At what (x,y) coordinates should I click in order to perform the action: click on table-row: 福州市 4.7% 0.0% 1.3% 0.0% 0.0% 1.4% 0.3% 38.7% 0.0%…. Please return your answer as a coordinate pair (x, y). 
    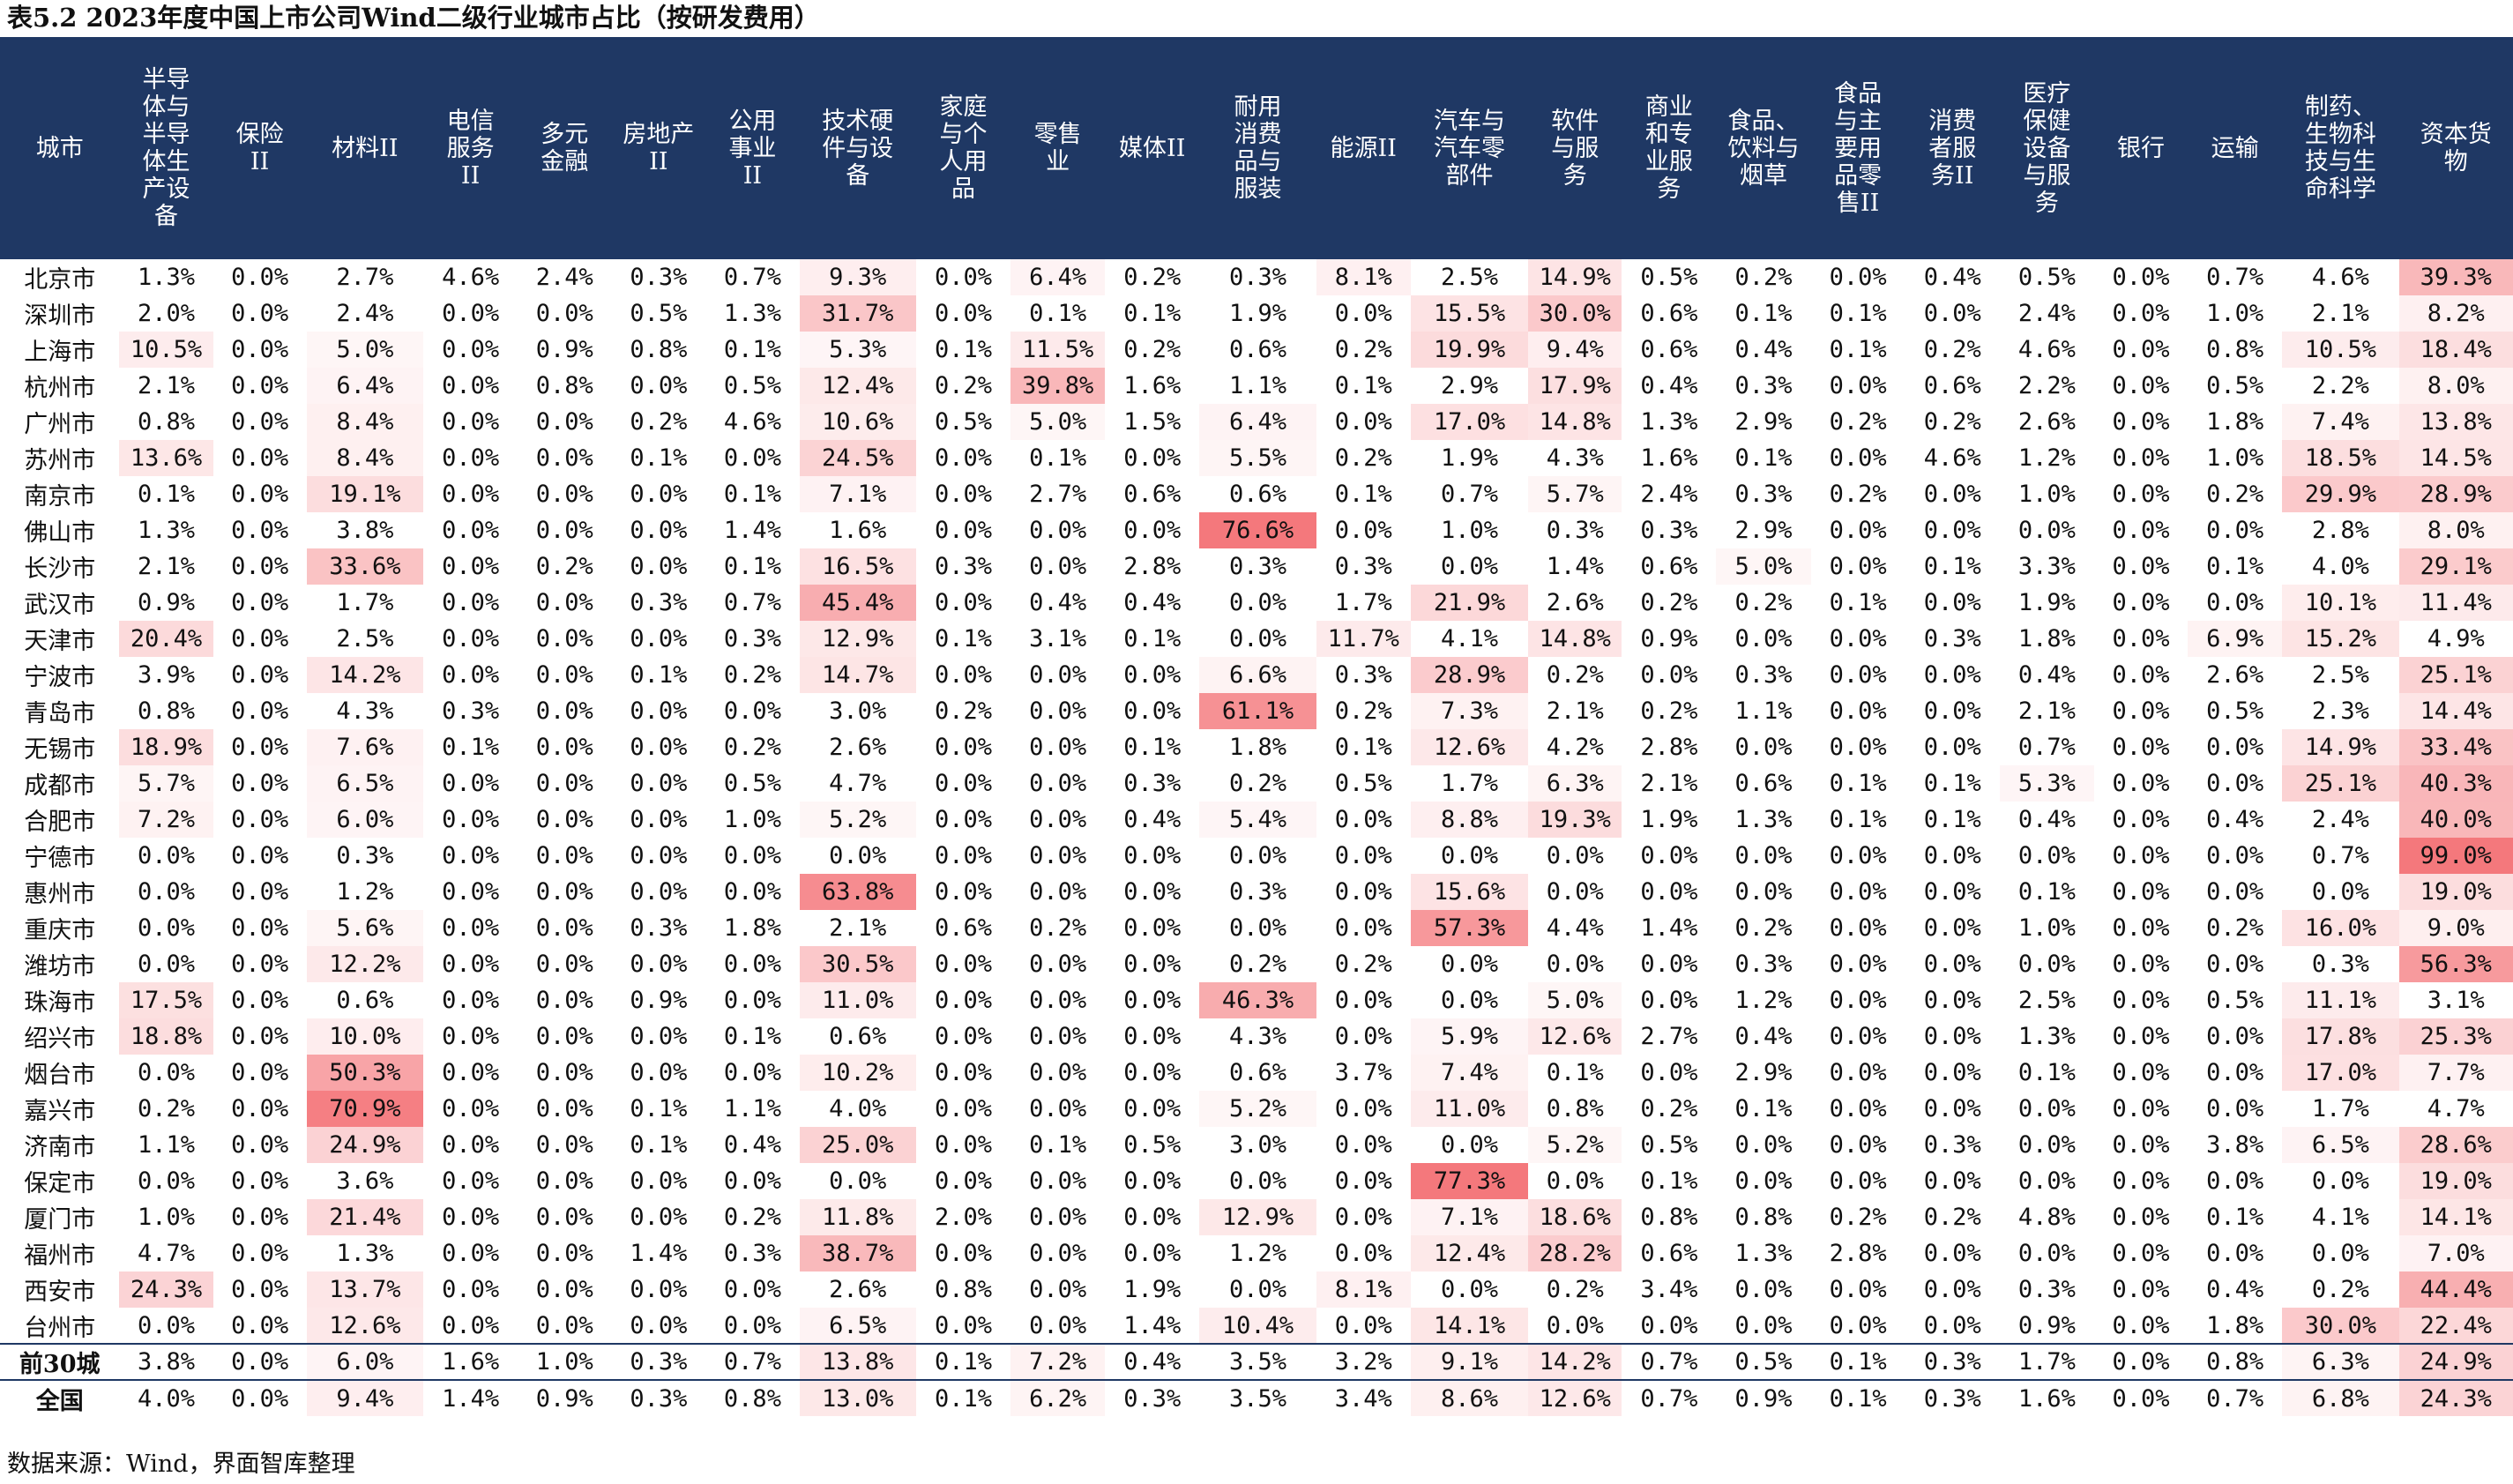
    Looking at the image, I should click on (1256, 1253).